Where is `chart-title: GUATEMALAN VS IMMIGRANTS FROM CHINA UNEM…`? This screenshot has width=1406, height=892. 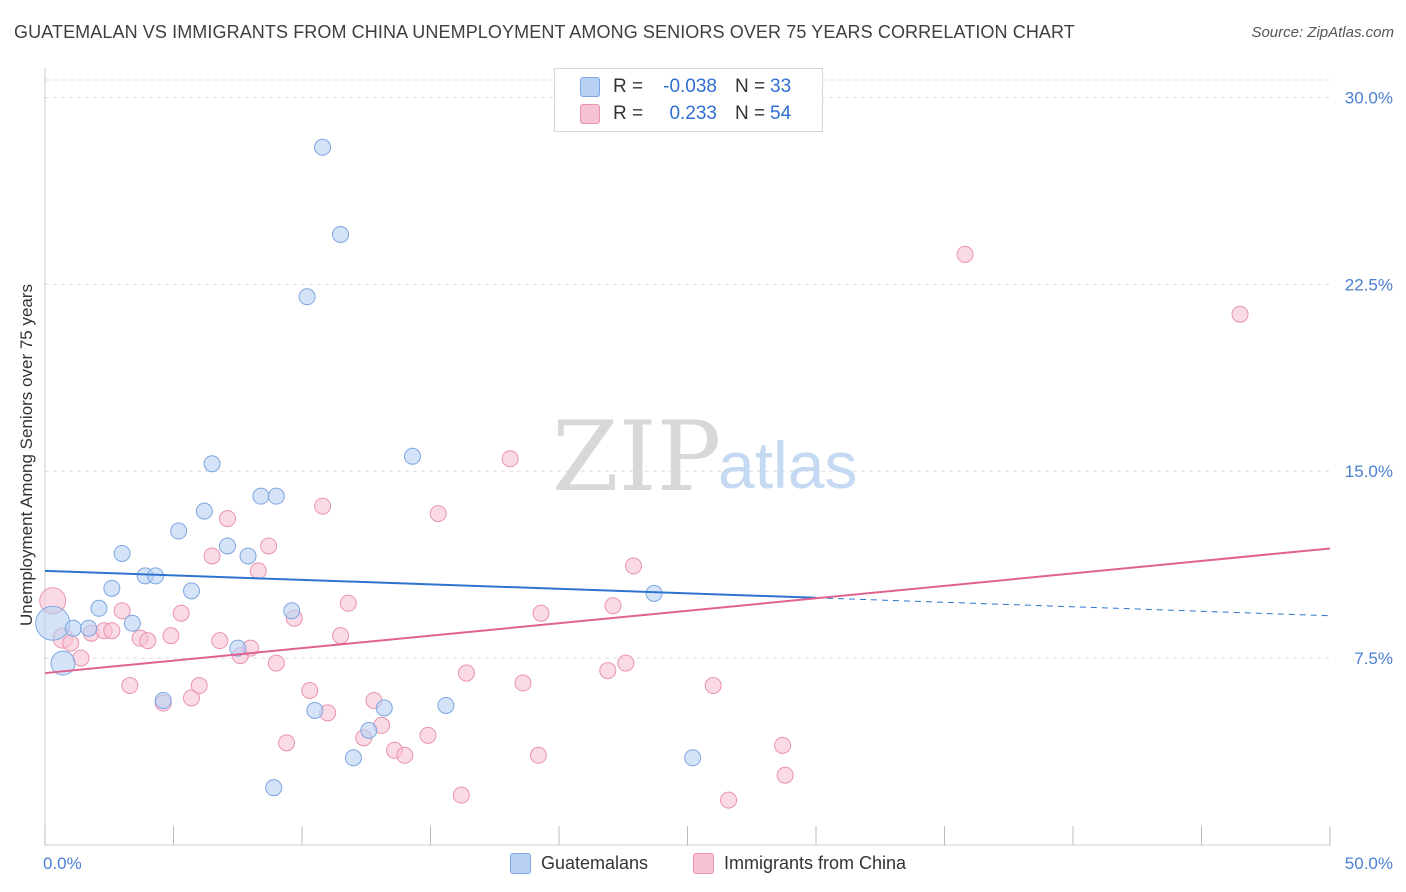
chart-title: GUATEMALAN VS IMMIGRANTS FROM CHINA UNEM… is located at coordinates (544, 32).